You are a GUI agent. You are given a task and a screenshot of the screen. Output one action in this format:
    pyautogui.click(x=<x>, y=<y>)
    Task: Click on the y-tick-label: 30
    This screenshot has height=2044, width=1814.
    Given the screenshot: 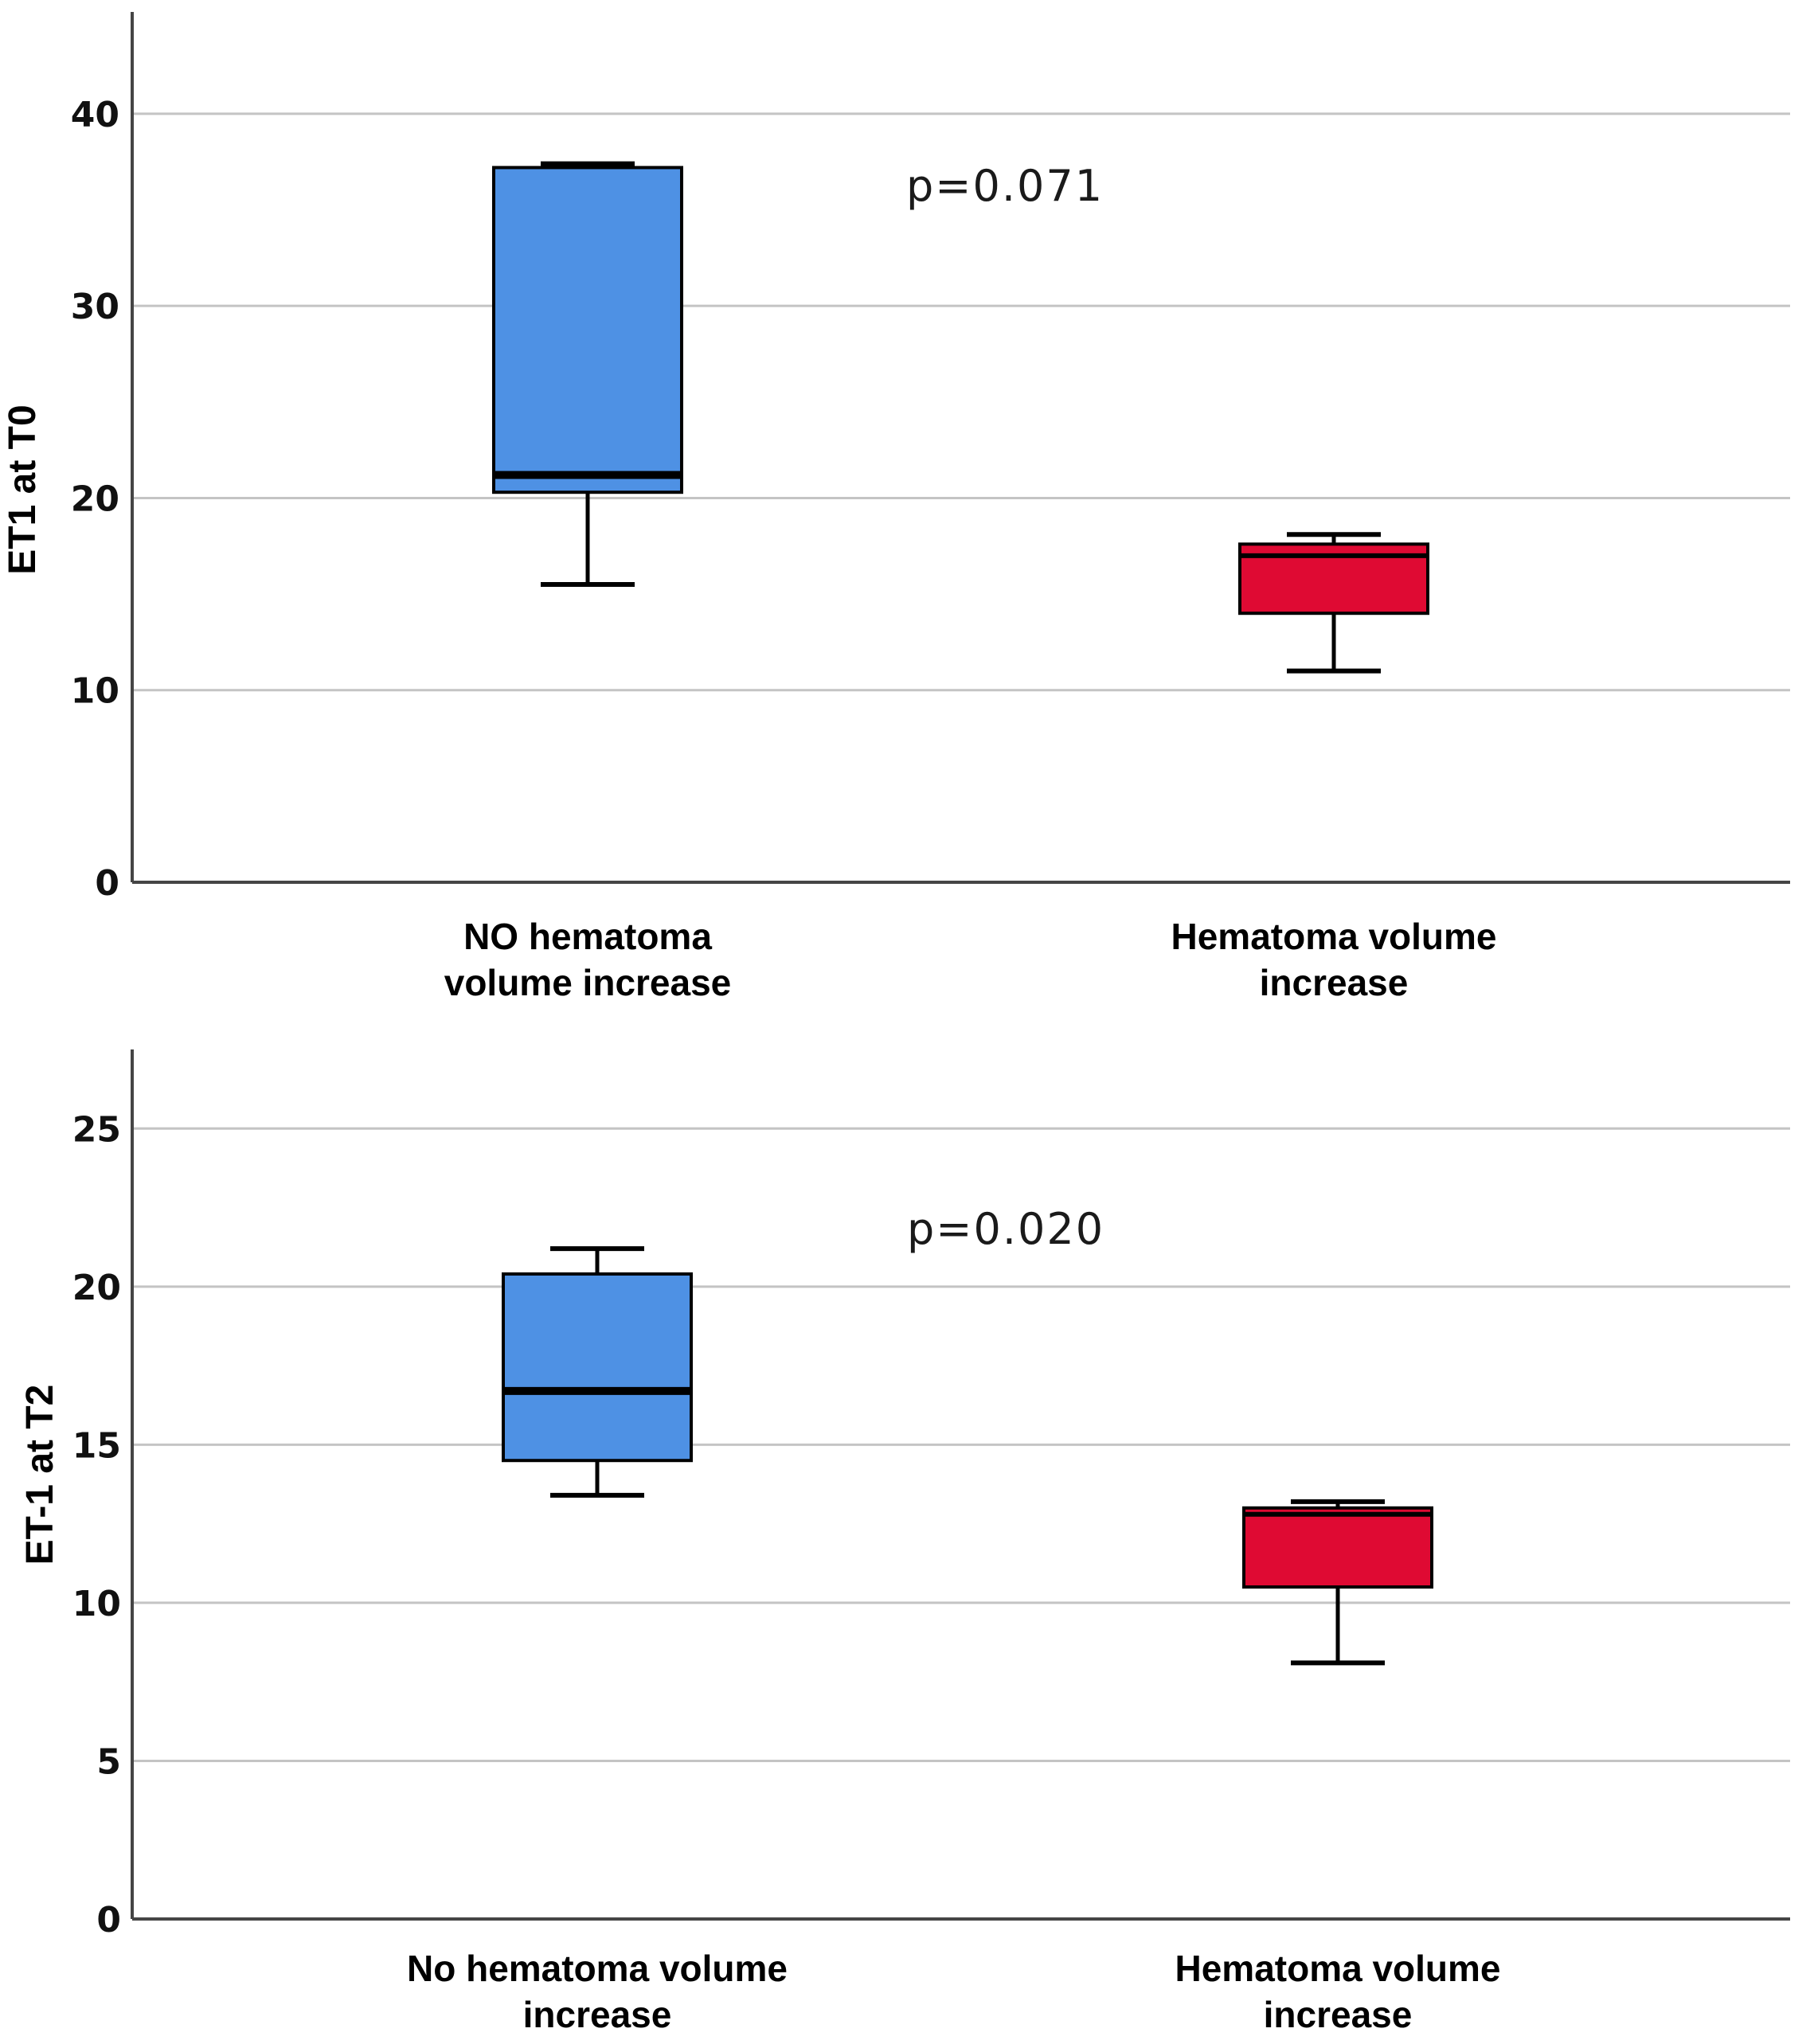 What is the action you would take?
    pyautogui.click(x=95, y=307)
    